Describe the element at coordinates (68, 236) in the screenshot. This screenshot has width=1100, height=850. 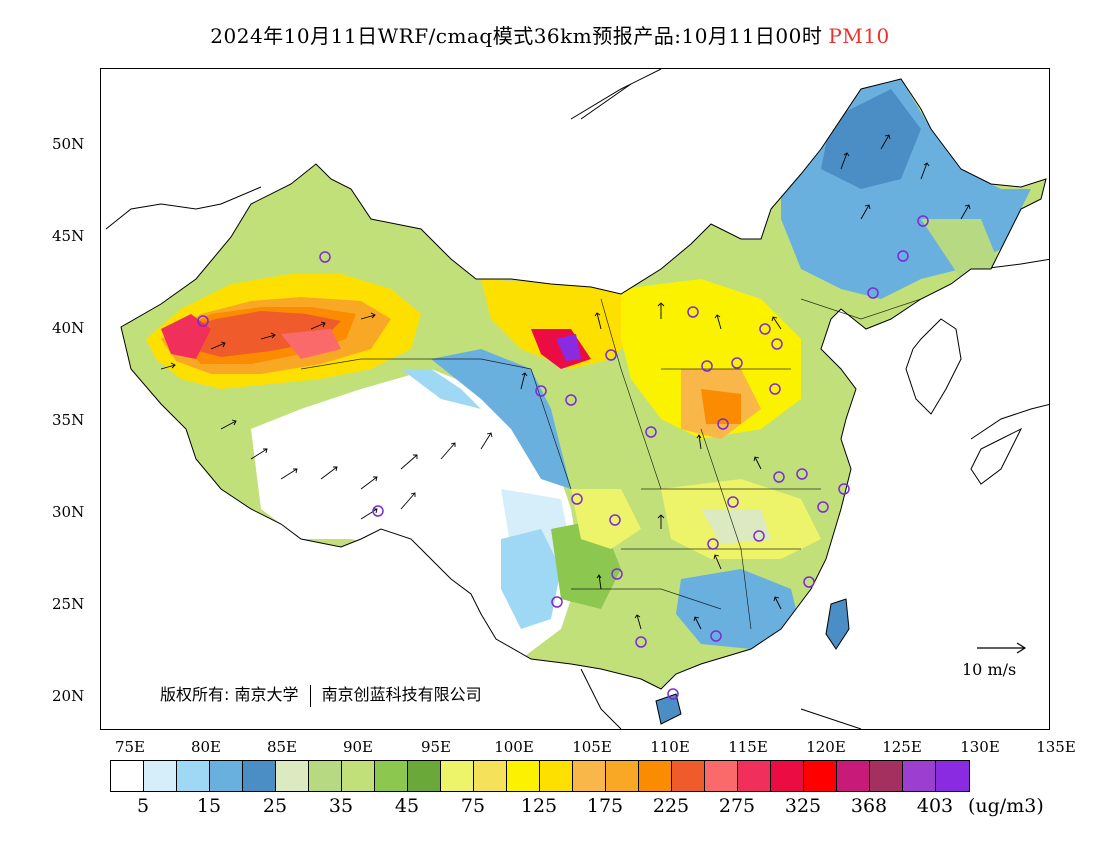
I see `lat-label-45n: 45N` at that location.